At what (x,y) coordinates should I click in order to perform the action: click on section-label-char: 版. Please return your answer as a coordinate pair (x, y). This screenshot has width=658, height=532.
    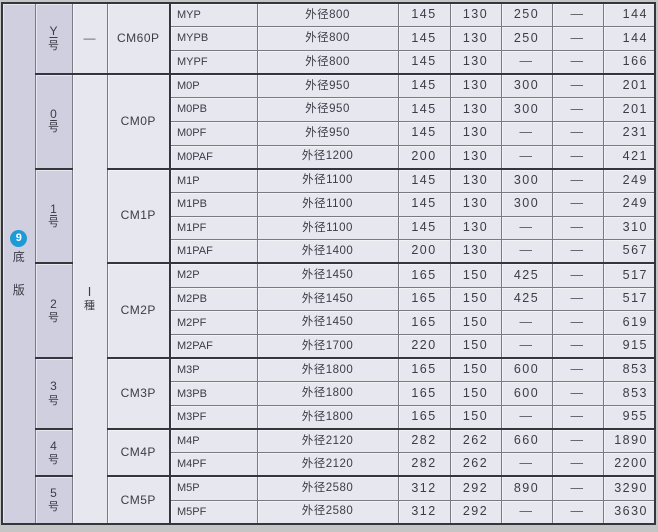
    Looking at the image, I should click on (18, 290).